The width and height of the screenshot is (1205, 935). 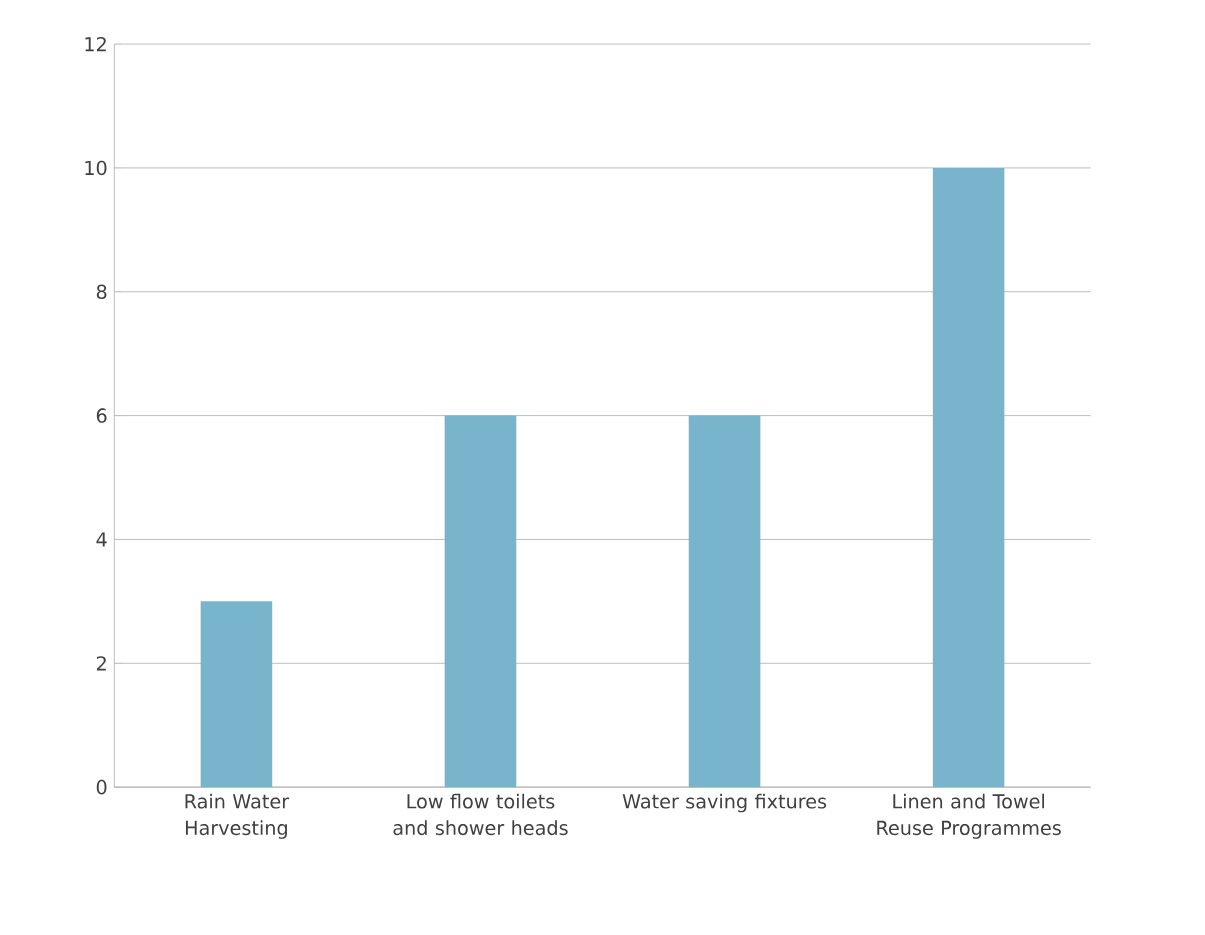 What do you see at coordinates (95, 44) in the screenshot?
I see `y-tick-label: 12` at bounding box center [95, 44].